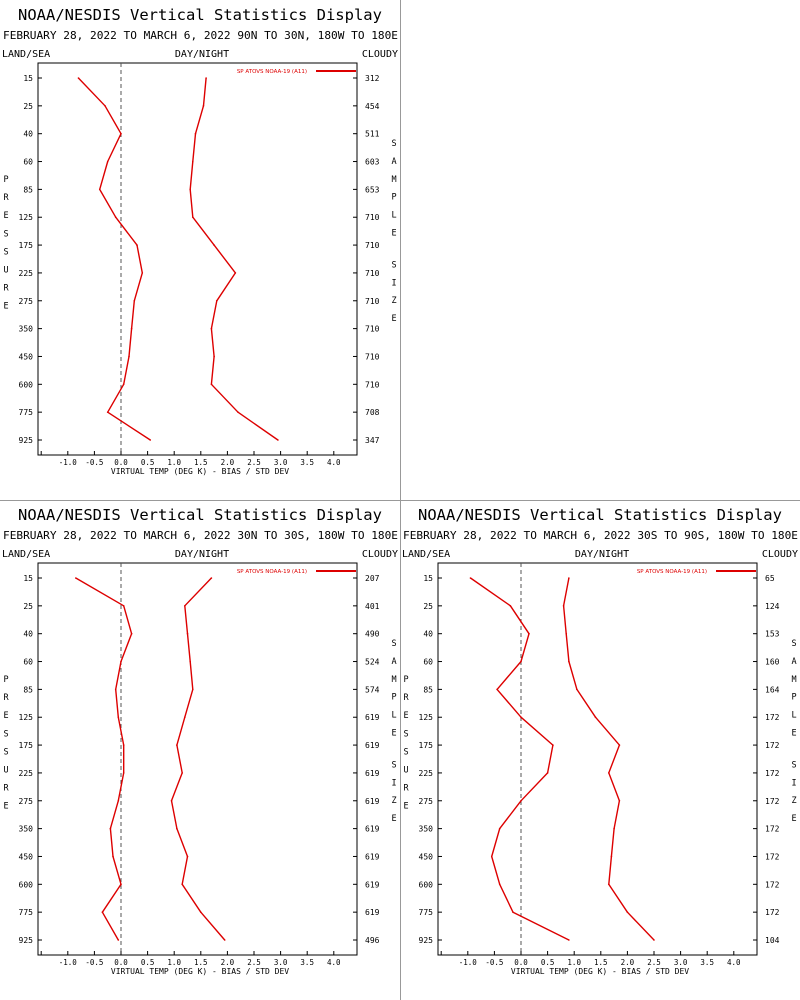 The image size is (800, 1000). Describe the element at coordinates (426, 801) in the screenshot. I see `pressure-label: 275` at that location.